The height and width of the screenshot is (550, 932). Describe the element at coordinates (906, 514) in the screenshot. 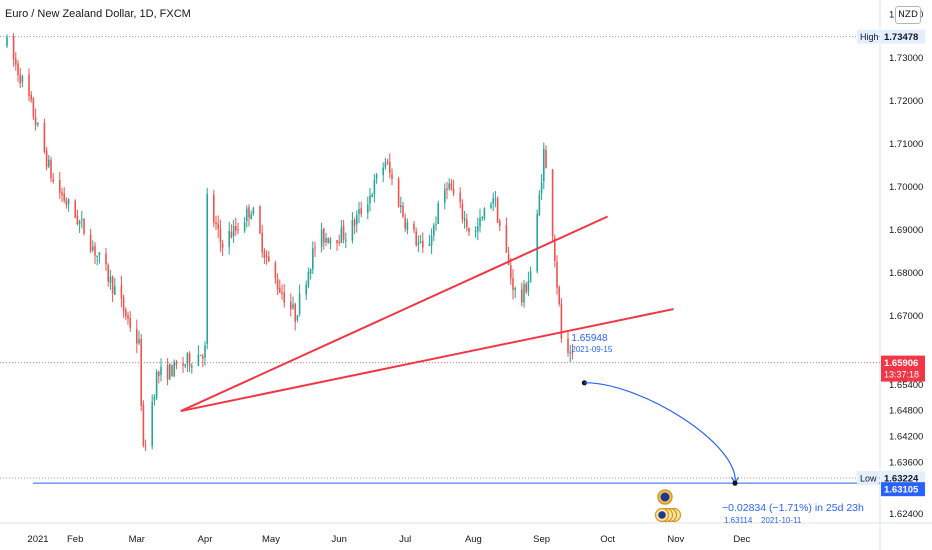

I see `price-tick-label: 1.62400` at that location.